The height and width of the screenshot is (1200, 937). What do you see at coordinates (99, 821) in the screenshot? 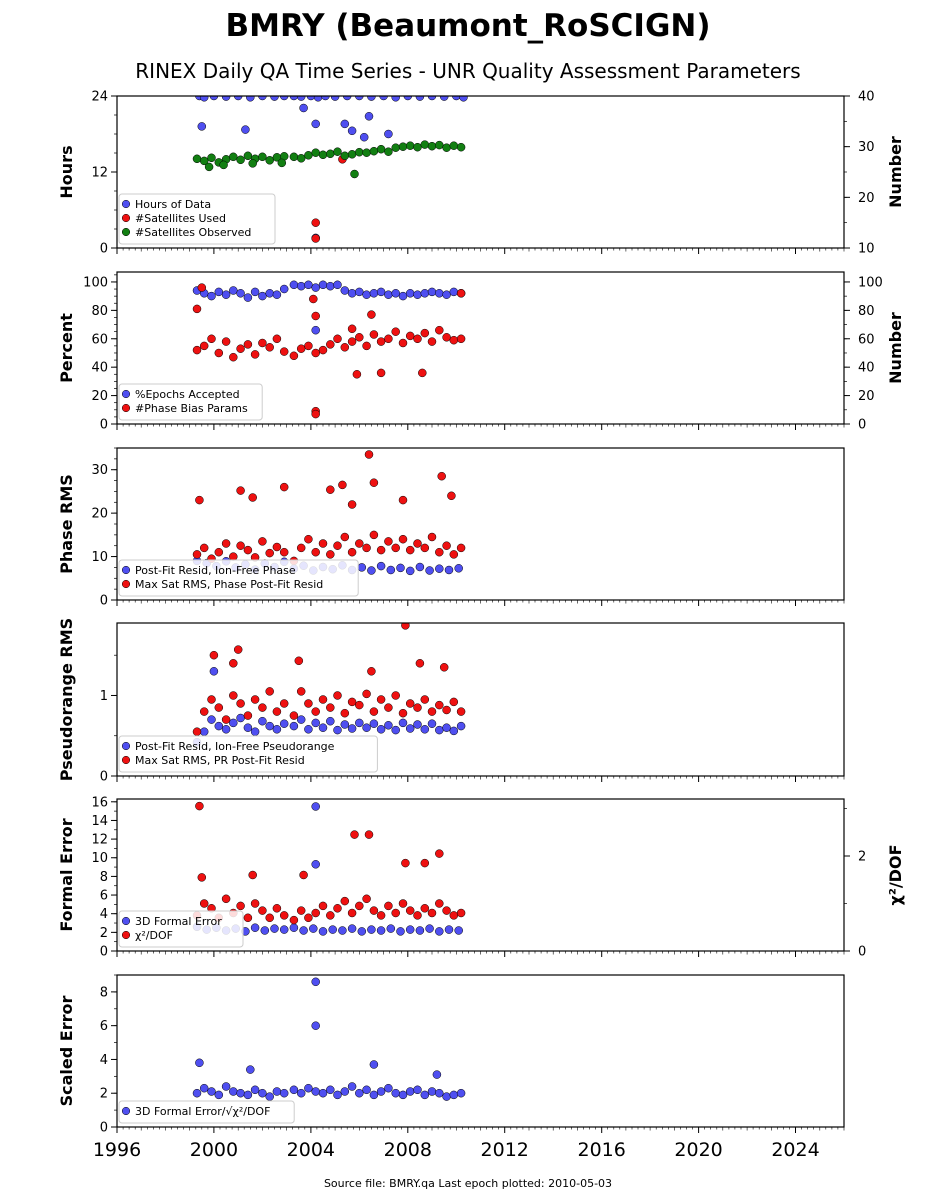
I see `y-tick-label: 14` at bounding box center [99, 821].